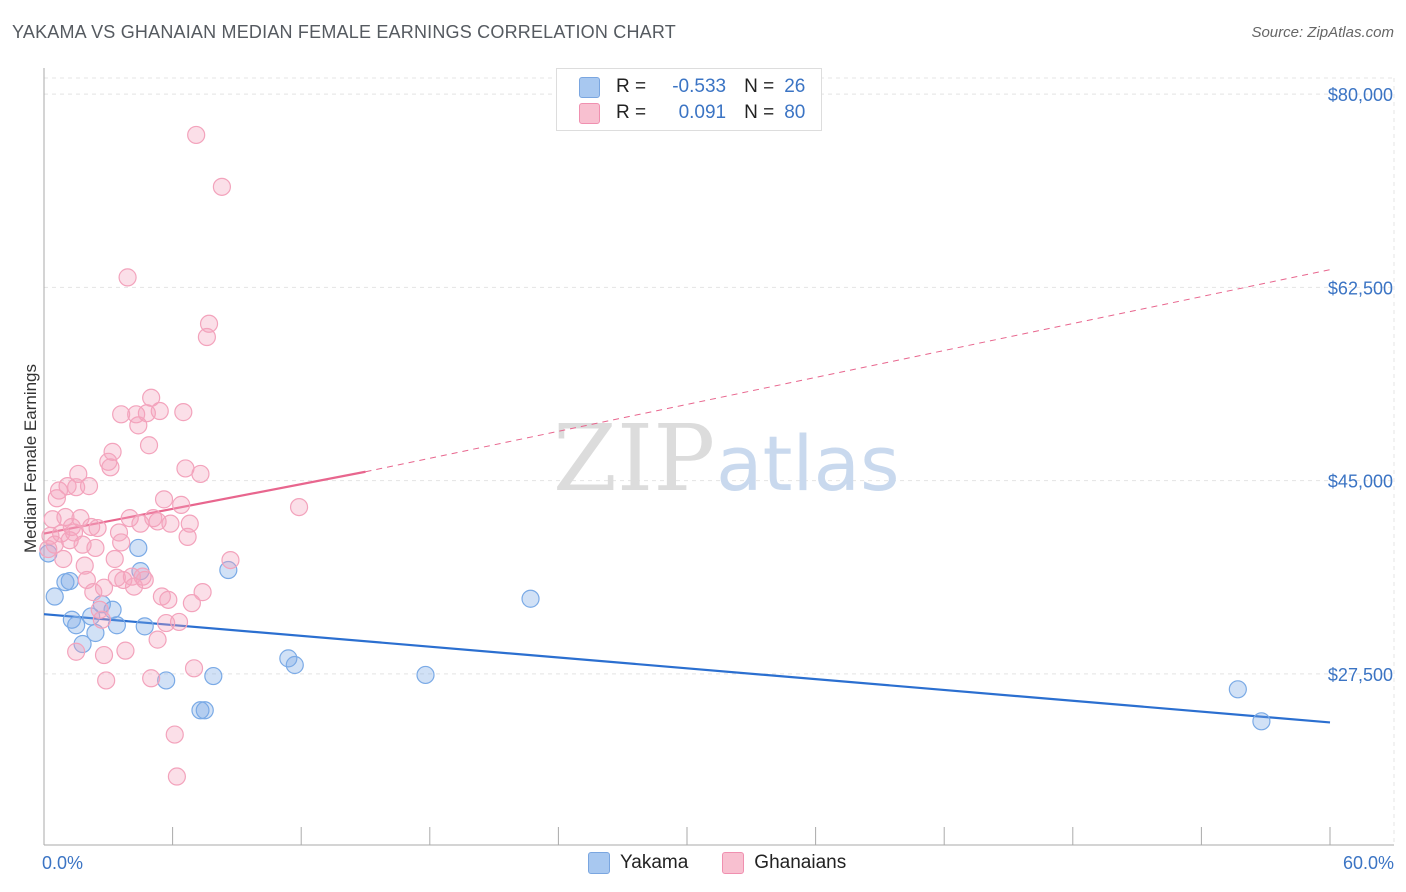 Image resolution: width=1406 pixels, height=892 pixels. I want to click on legend-n-value: 80, so click(795, 112).